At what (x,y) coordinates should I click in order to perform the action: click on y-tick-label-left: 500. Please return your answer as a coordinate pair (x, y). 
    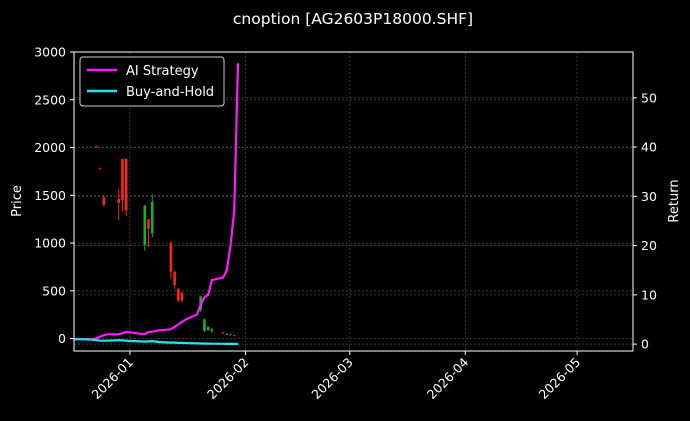
    Looking at the image, I should click on (54, 290).